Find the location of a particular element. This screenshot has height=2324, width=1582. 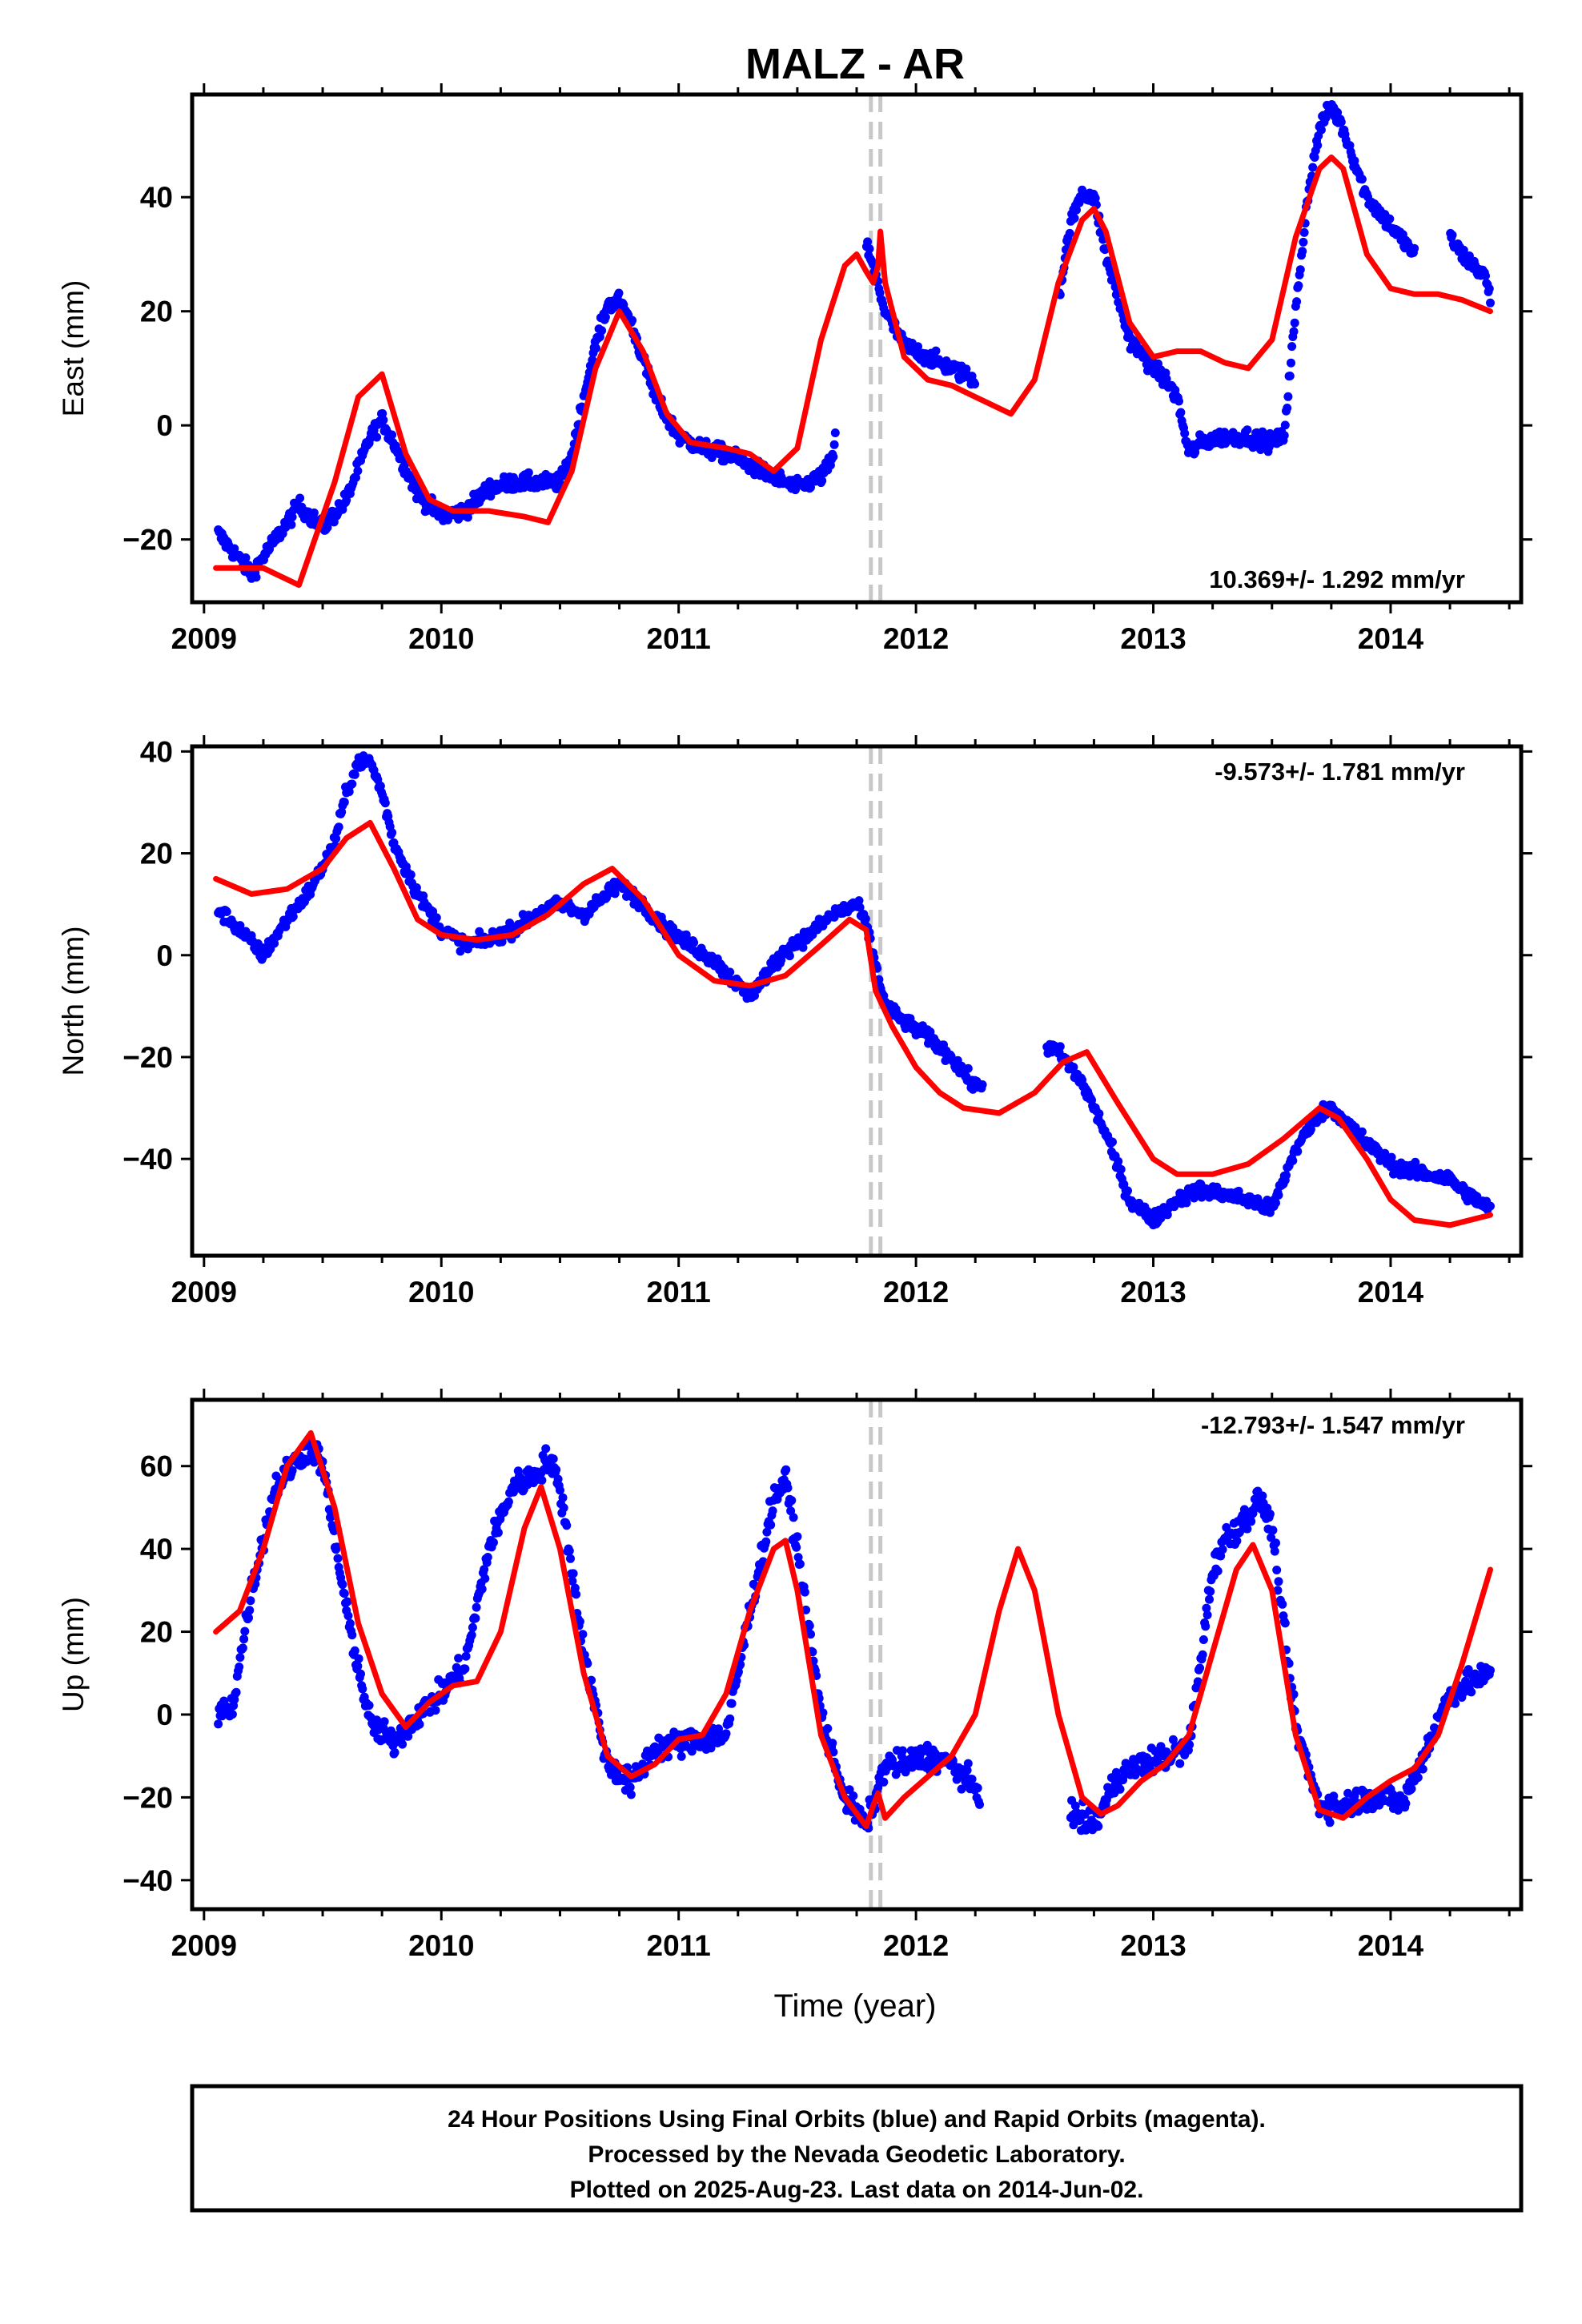

north-x-tick-label: 2010 is located at coordinates (441, 1292).